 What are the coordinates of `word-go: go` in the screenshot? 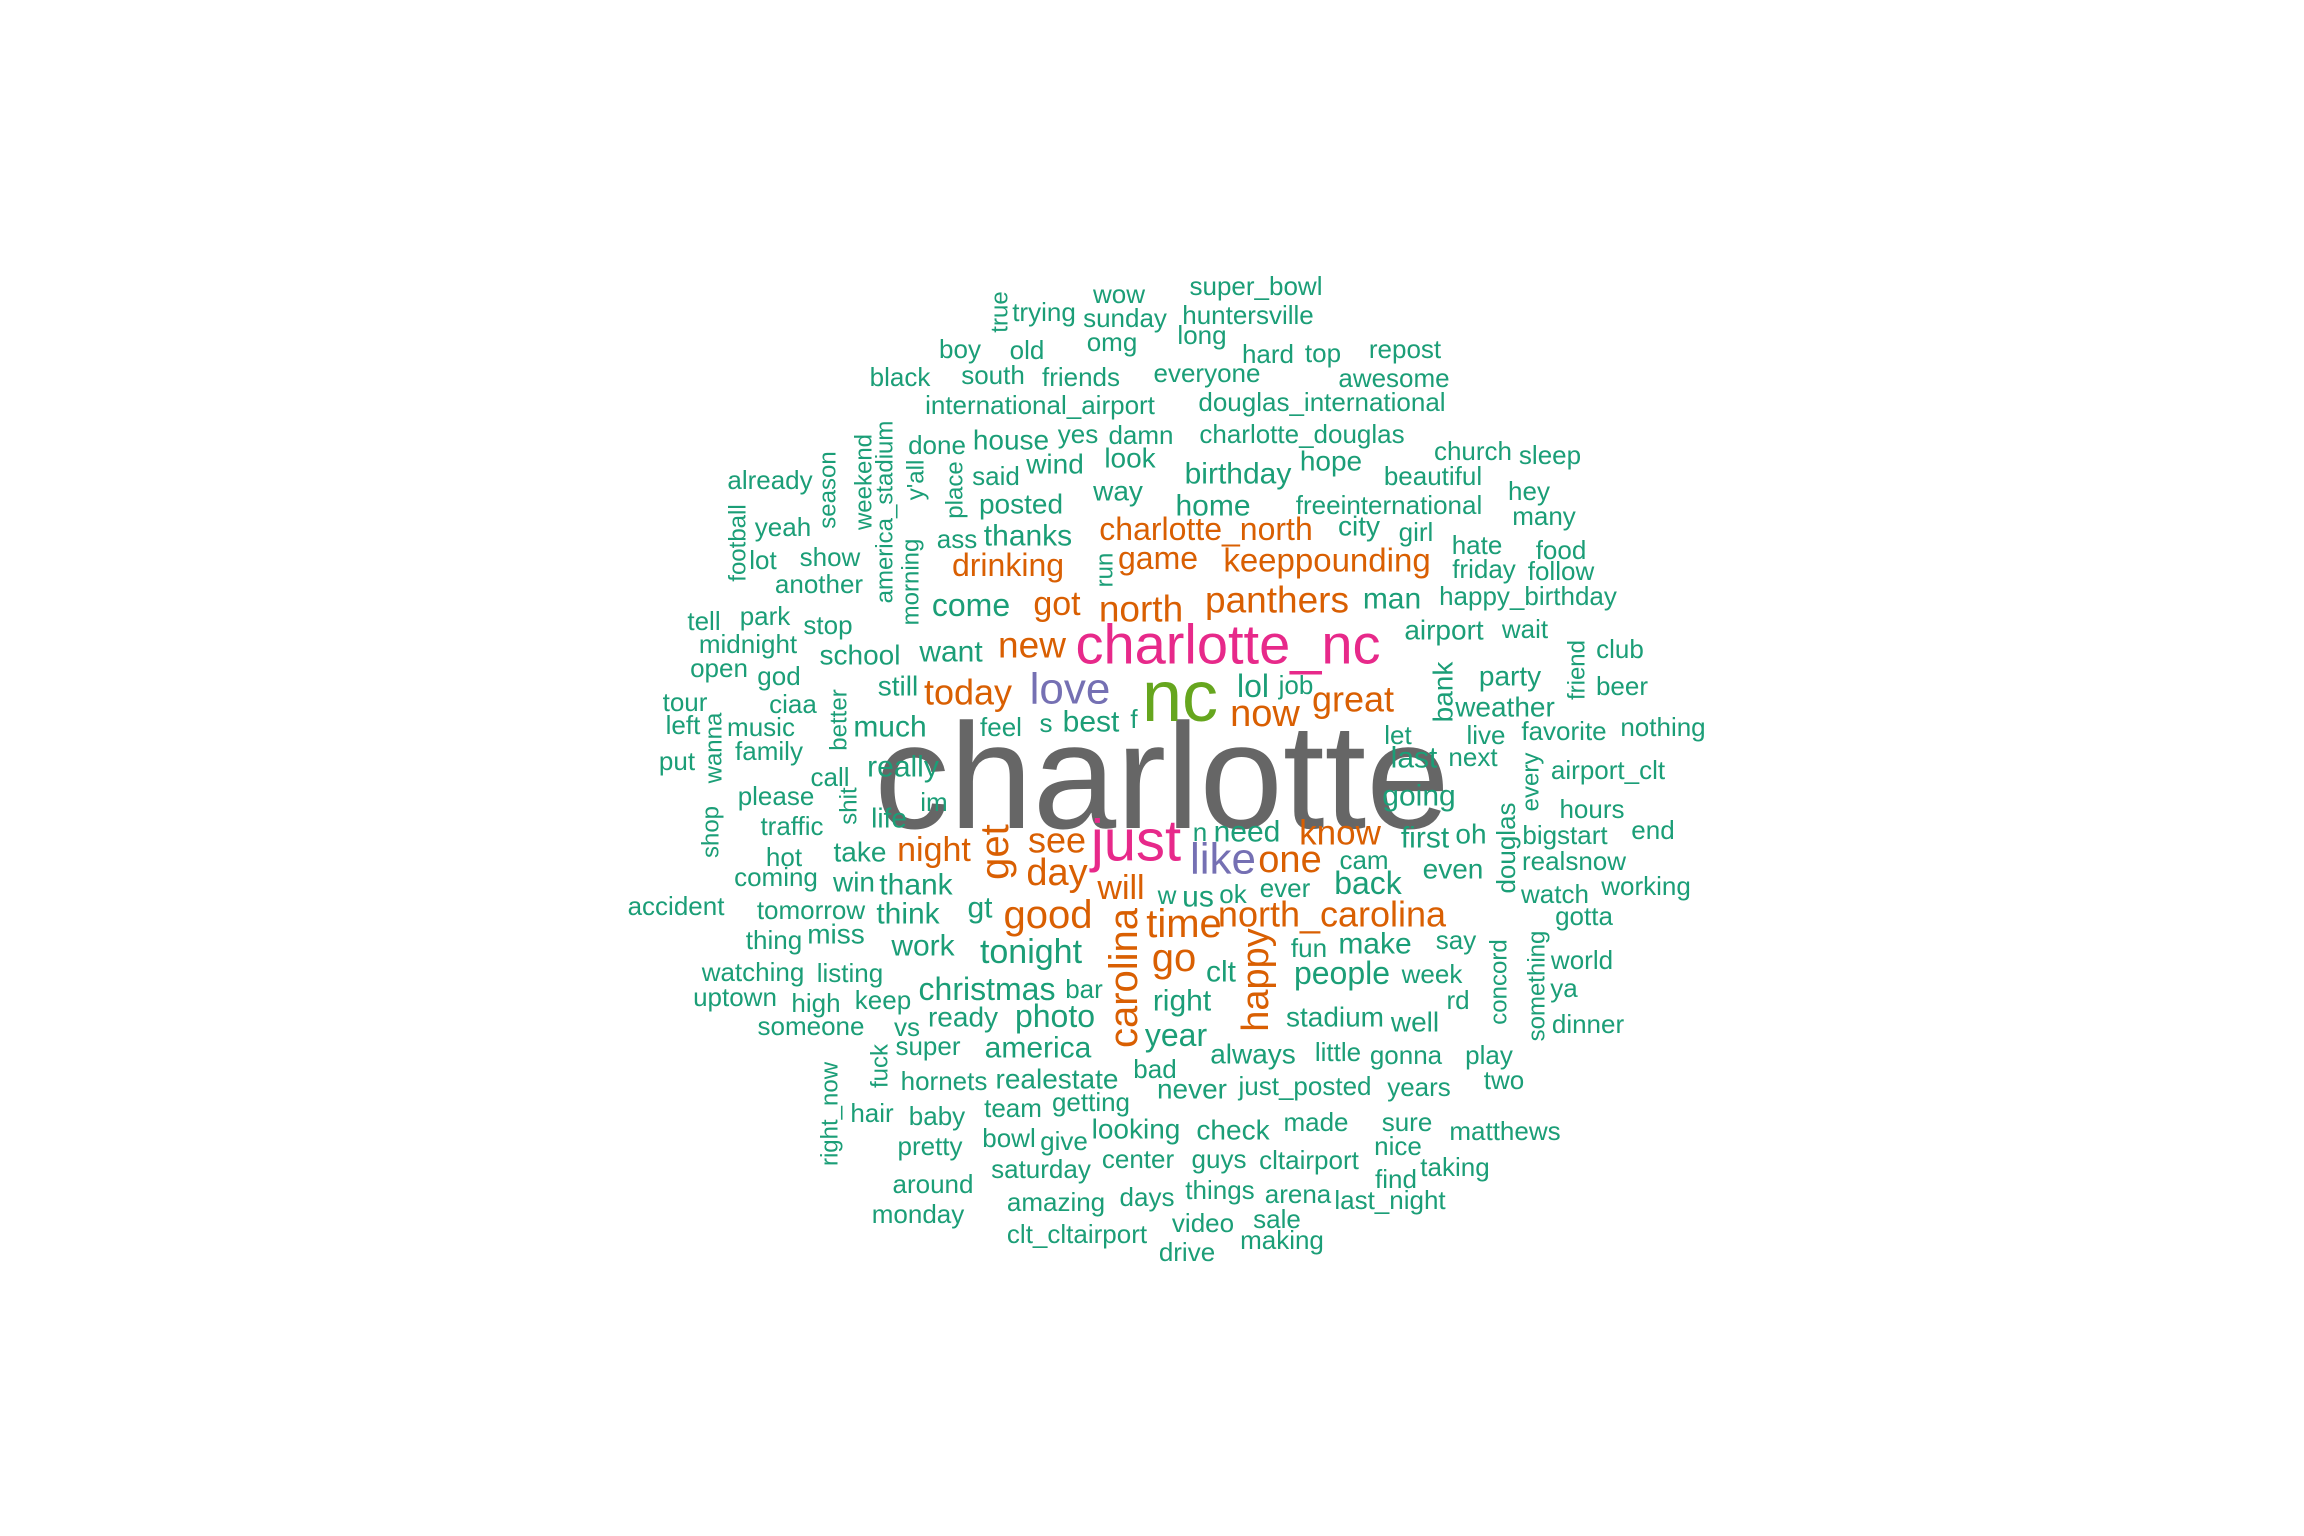 It's located at (1174, 958).